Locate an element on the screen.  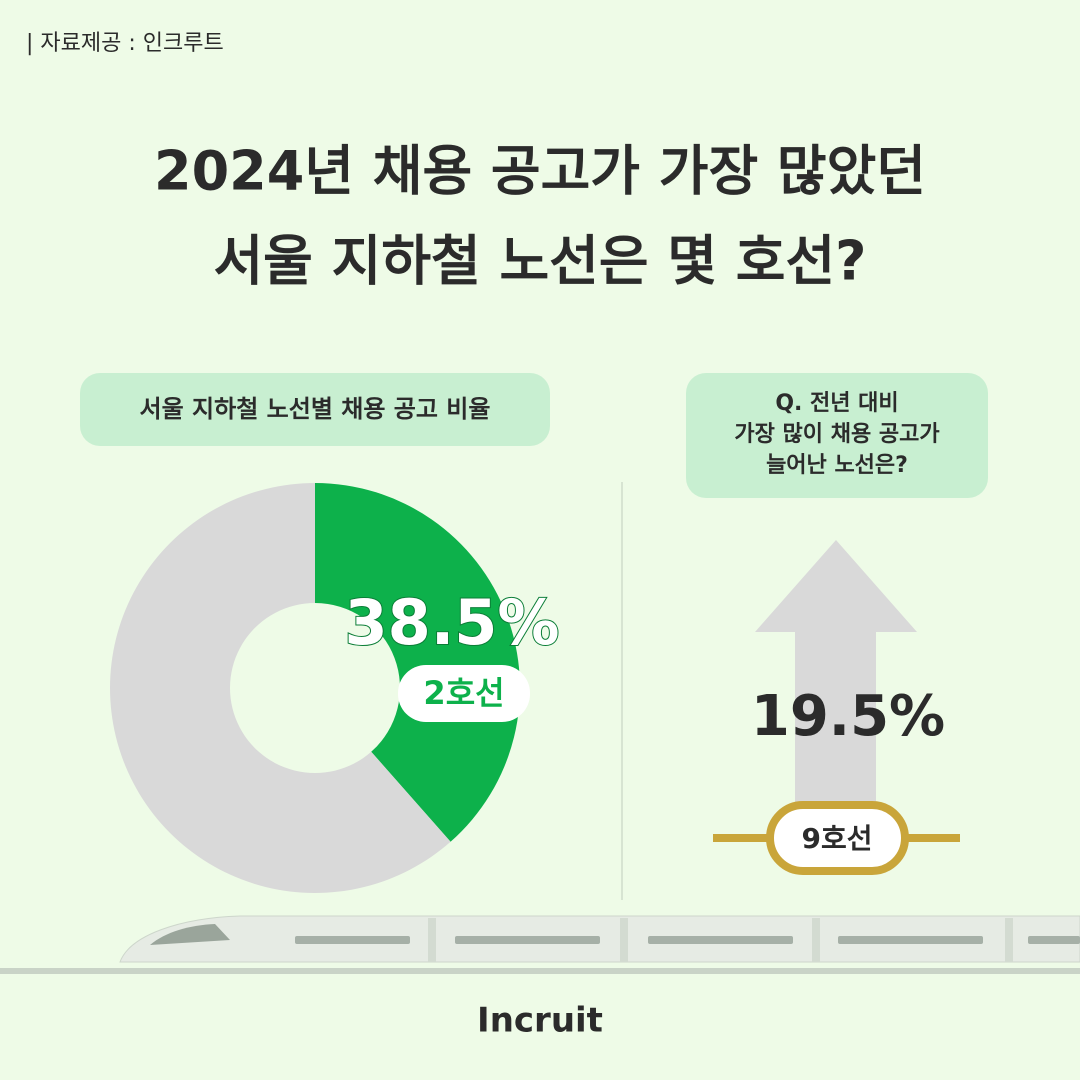
chart-title: 서울 지하철 노선별 채용 공고 비율 is located at coordinates (315, 409).